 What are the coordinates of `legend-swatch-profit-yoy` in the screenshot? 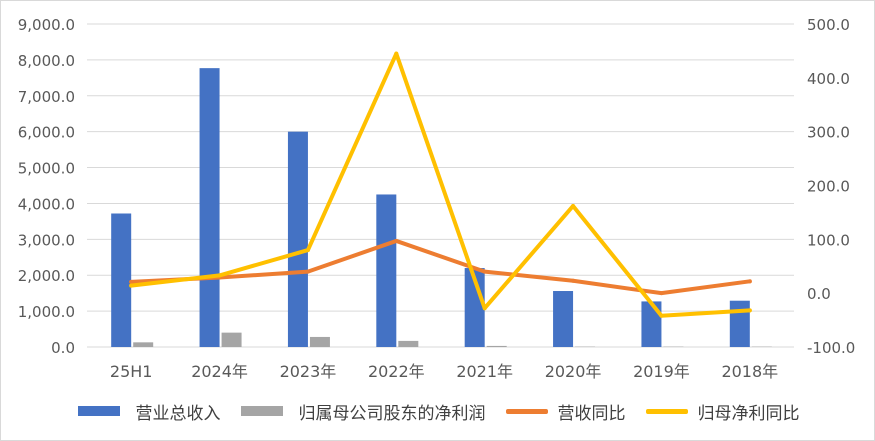 It's located at (666, 411).